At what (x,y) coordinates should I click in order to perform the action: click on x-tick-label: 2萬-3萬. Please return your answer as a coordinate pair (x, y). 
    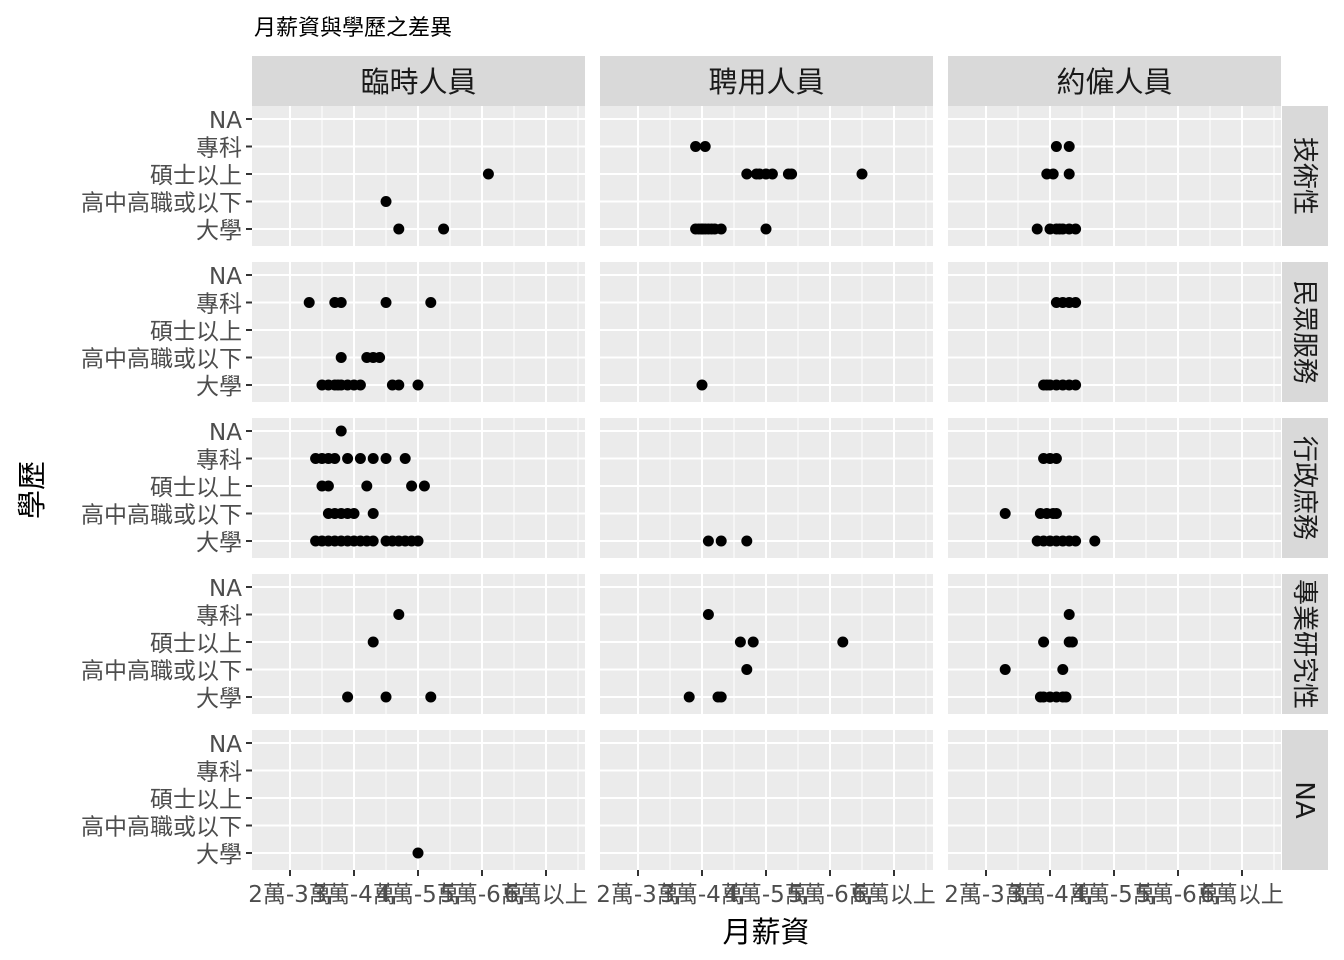
    Looking at the image, I should click on (638, 895).